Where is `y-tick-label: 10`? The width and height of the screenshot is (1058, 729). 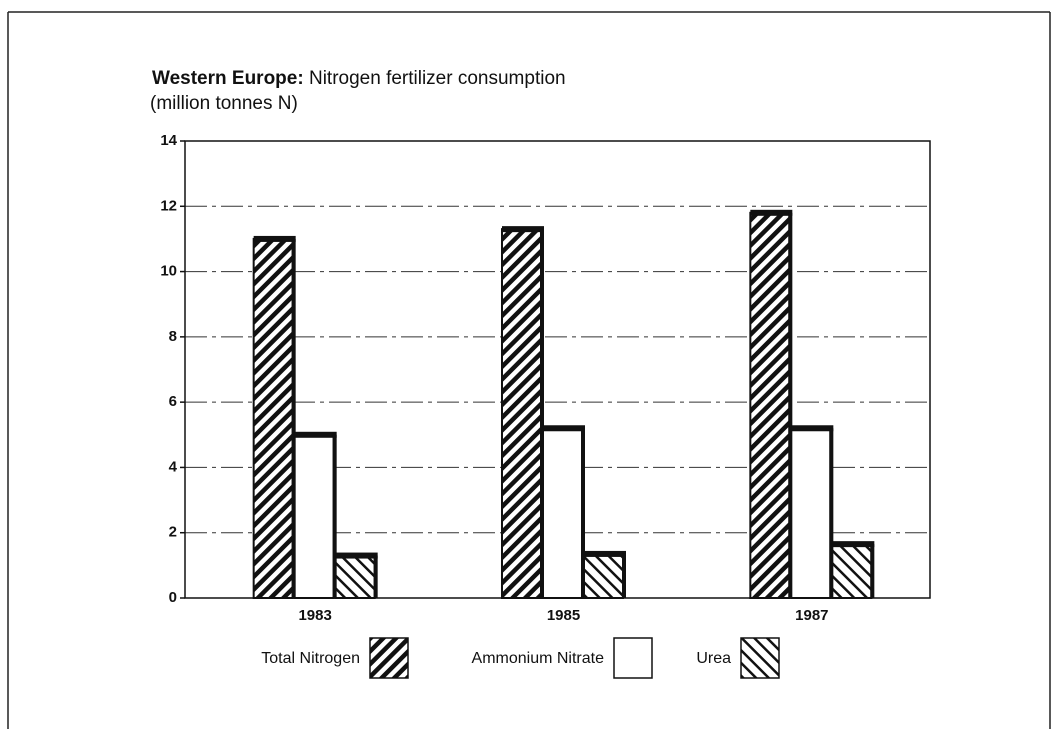 y-tick-label: 10 is located at coordinates (168, 271).